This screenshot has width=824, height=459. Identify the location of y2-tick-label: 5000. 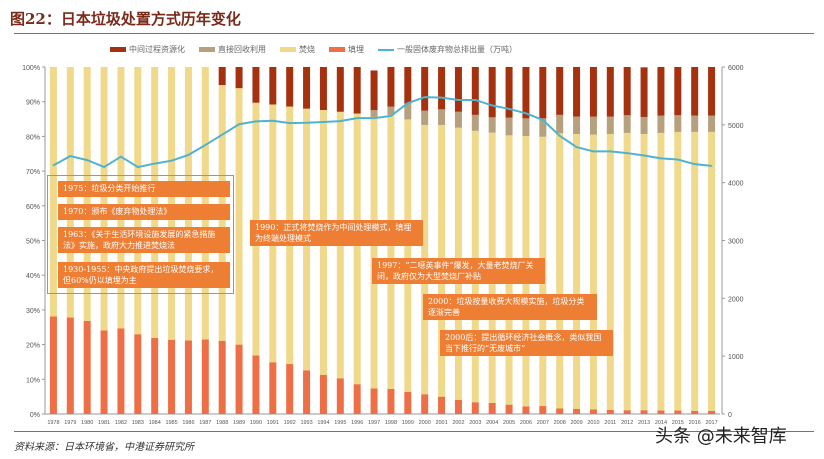
(736, 126).